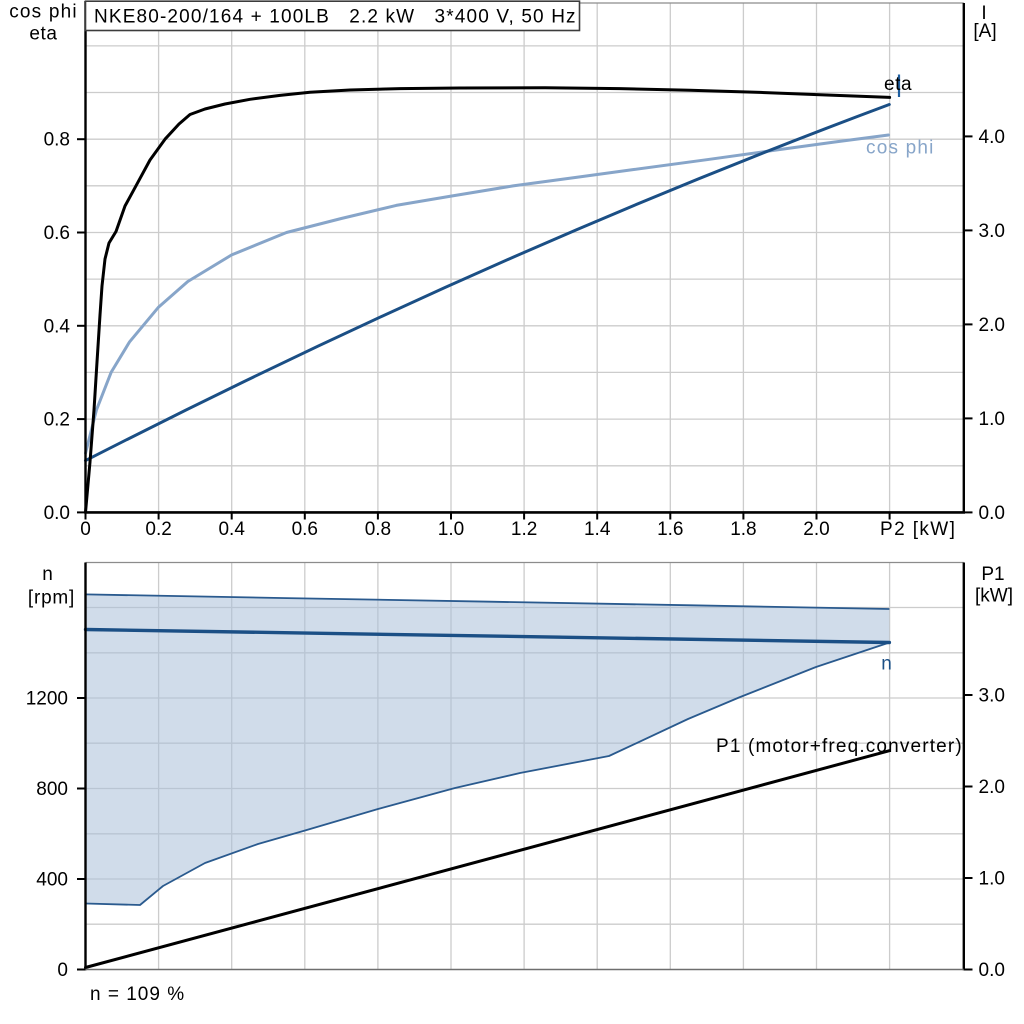 This screenshot has width=1024, height=1024. What do you see at coordinates (994, 596) in the screenshot?
I see `svg-text: [kW]` at bounding box center [994, 596].